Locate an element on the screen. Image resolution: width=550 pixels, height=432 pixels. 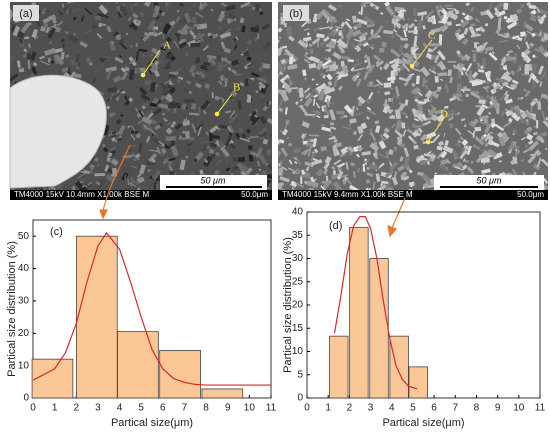
bar is located at coordinates (52, 378).